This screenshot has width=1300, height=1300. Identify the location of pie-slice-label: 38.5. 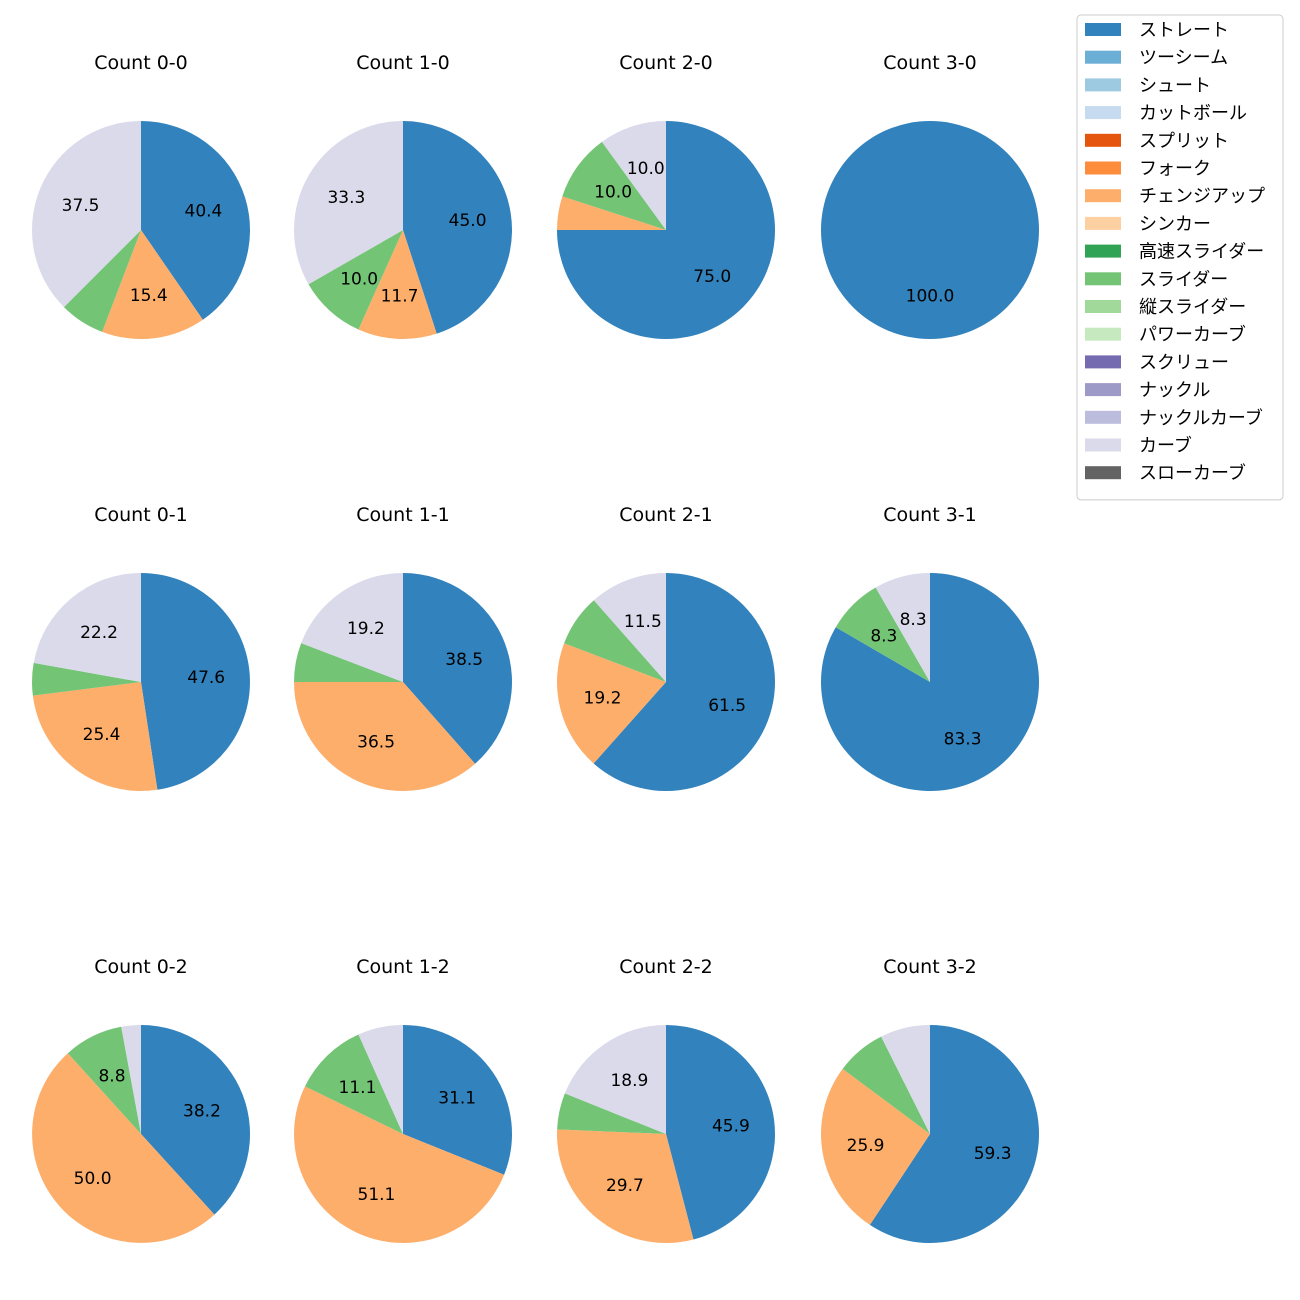
(464, 660).